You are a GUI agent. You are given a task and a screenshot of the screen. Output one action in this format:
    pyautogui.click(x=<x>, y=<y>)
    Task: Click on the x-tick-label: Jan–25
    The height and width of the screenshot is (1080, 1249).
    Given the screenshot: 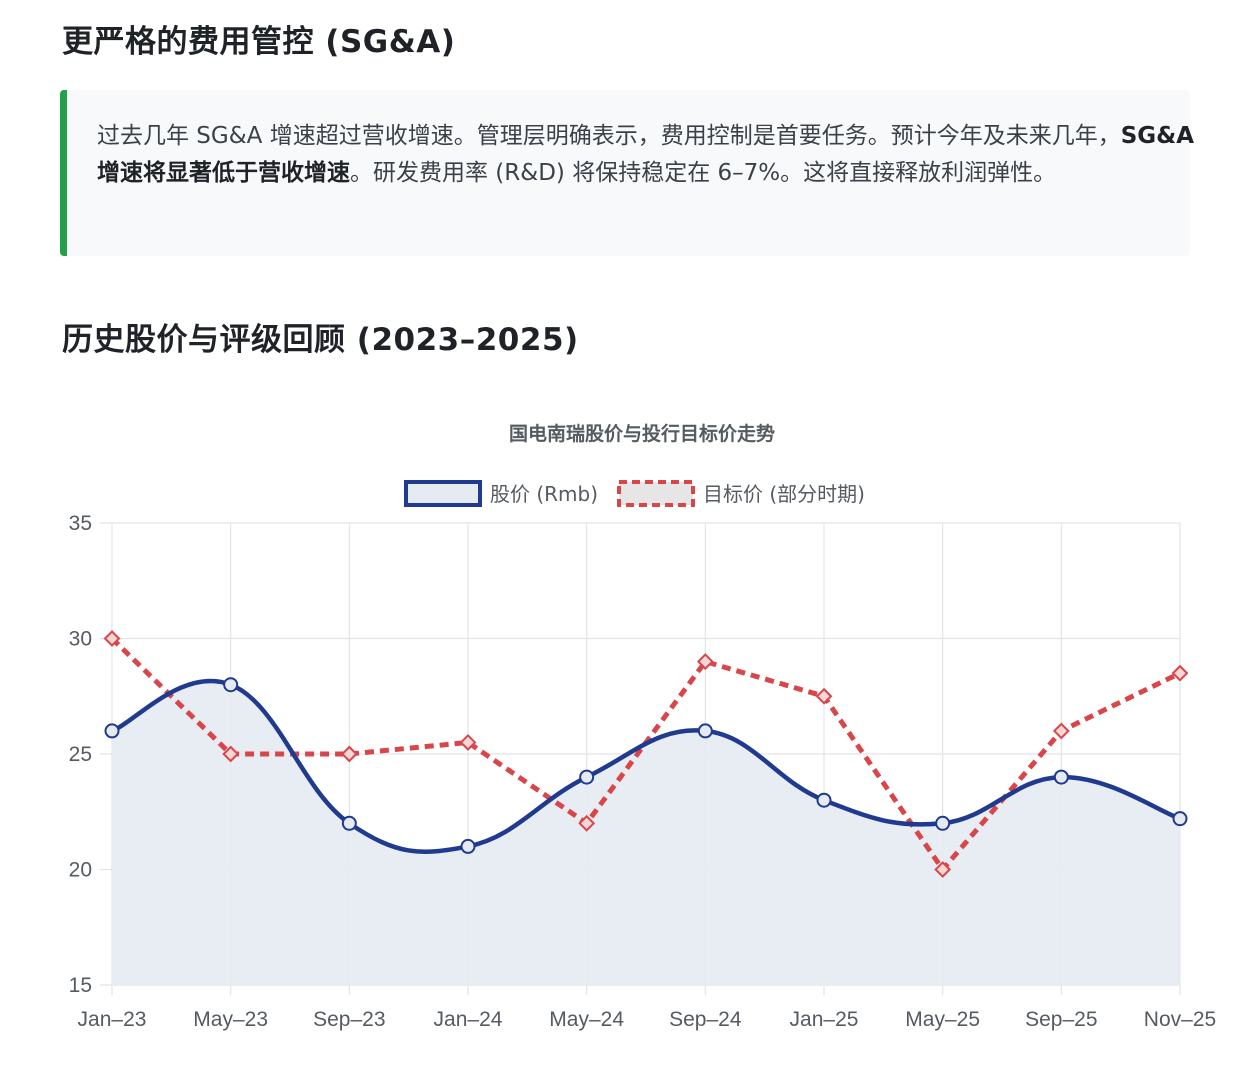 What is the action you would take?
    pyautogui.click(x=824, y=1019)
    